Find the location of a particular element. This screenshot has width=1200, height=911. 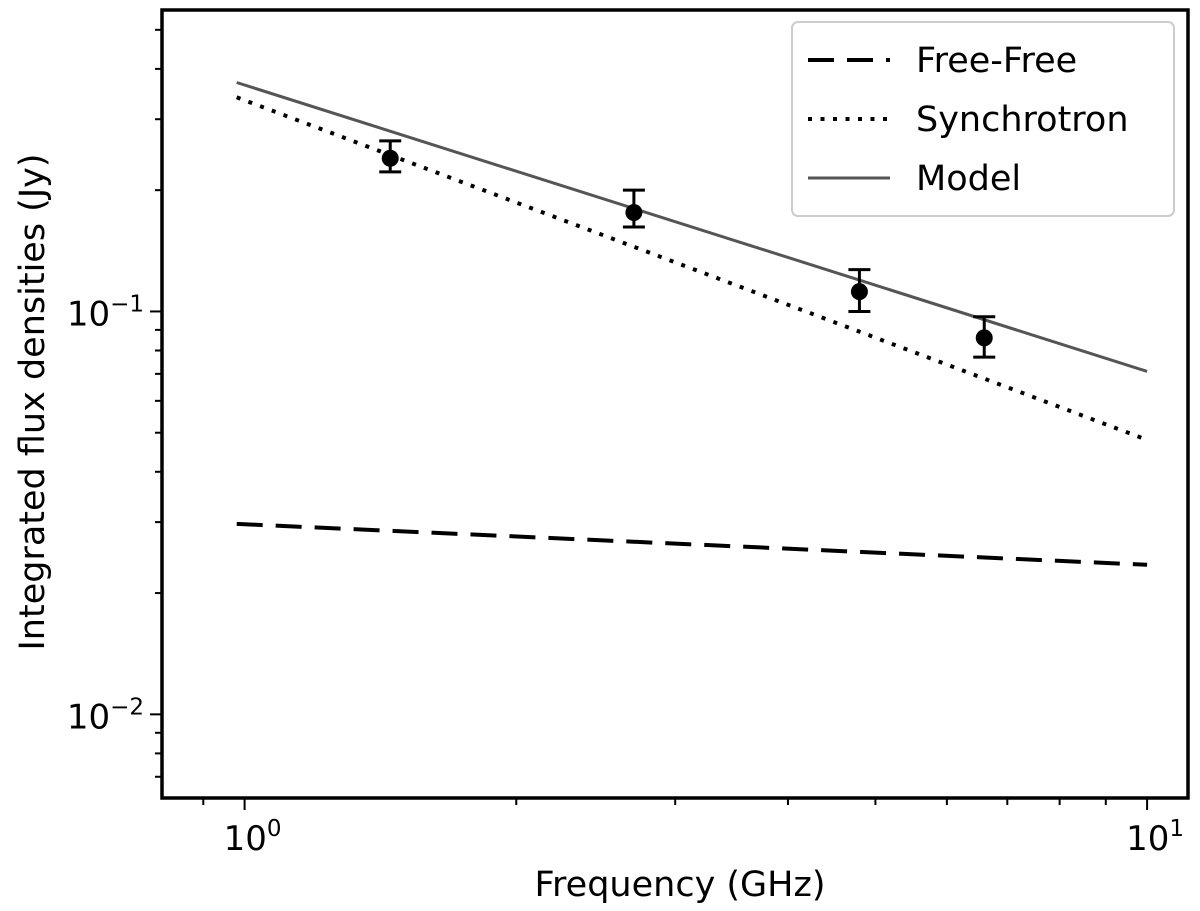

y-tick-label: 10⁻² is located at coordinates (105, 715).